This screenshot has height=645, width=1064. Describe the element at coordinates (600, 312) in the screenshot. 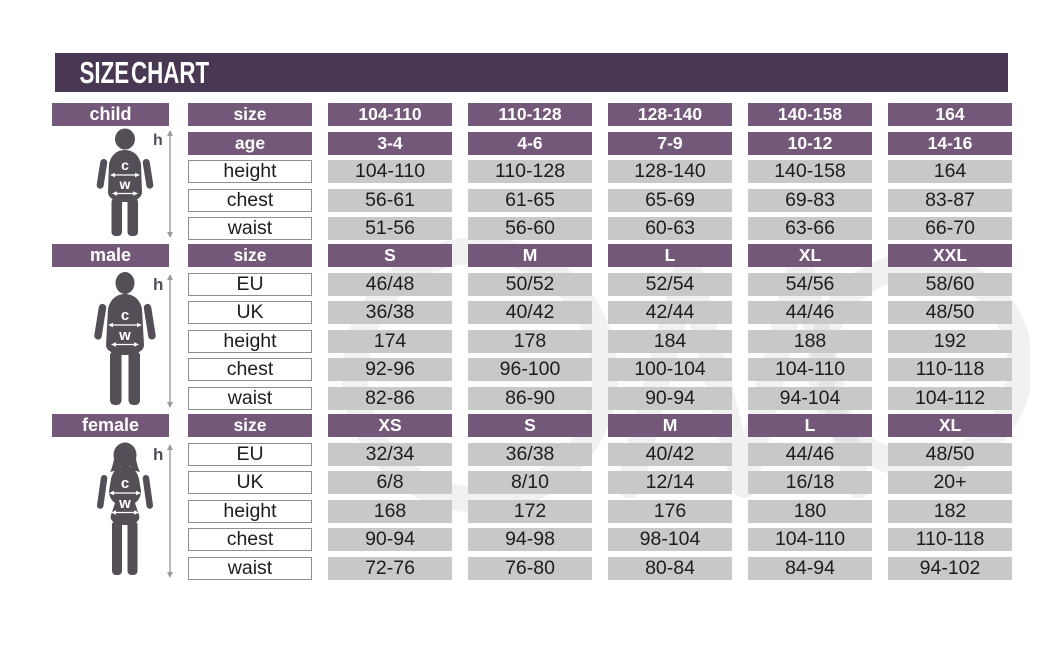

I see `table-row: UK 36/38 40/42 42/44 44/46 48/50` at that location.